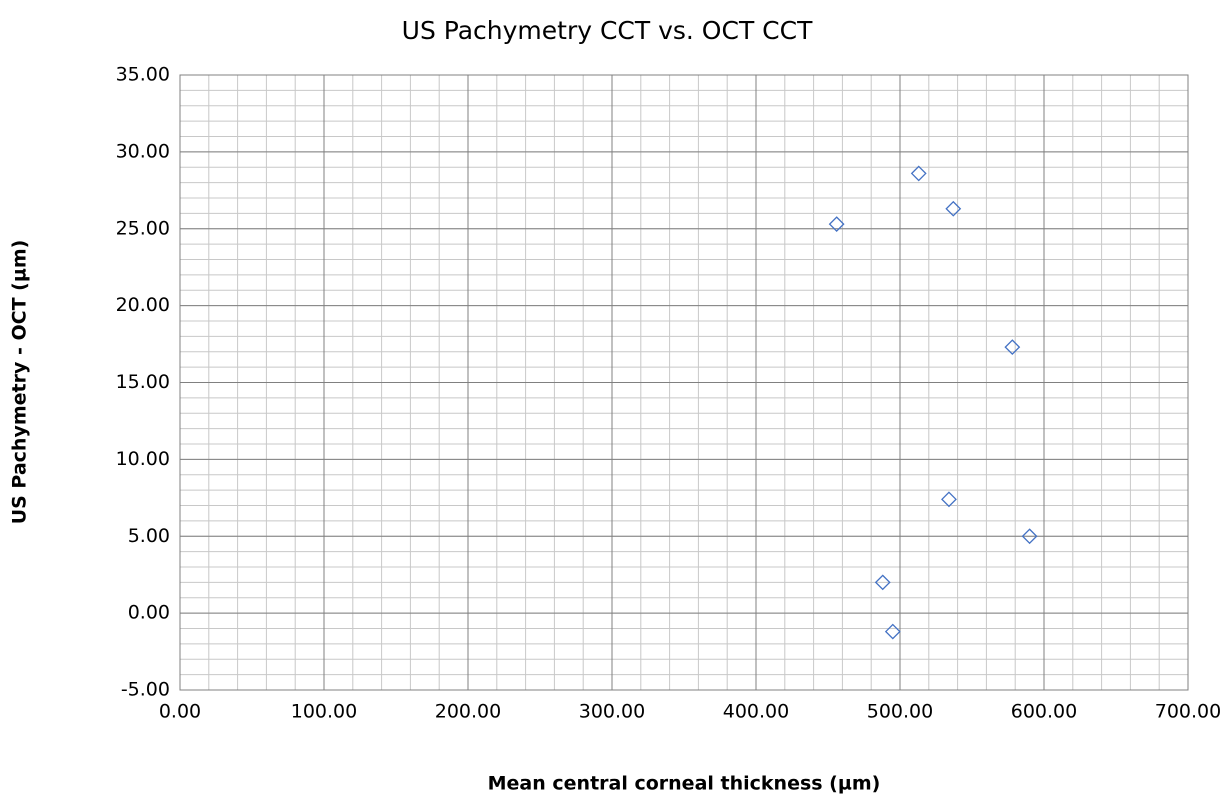 This screenshot has height=798, width=1228. Describe the element at coordinates (612, 712) in the screenshot. I see `x-tick-label: 300.00` at that location.